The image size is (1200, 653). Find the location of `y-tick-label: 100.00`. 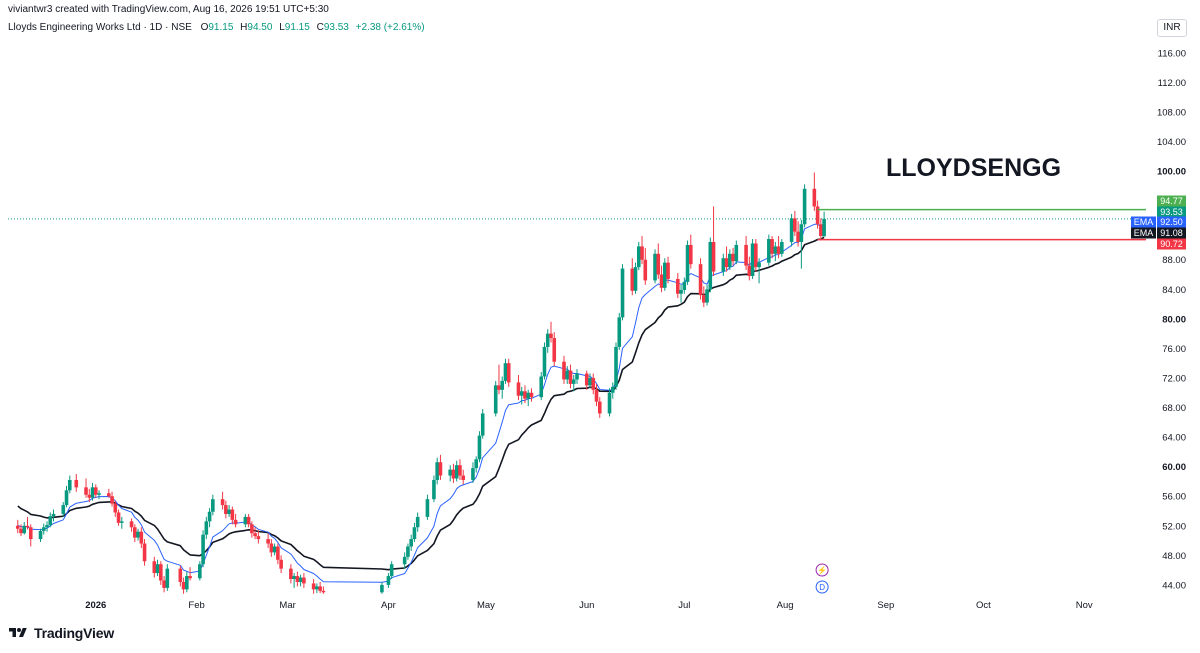

y-tick-label: 100.00 is located at coordinates (1171, 172).